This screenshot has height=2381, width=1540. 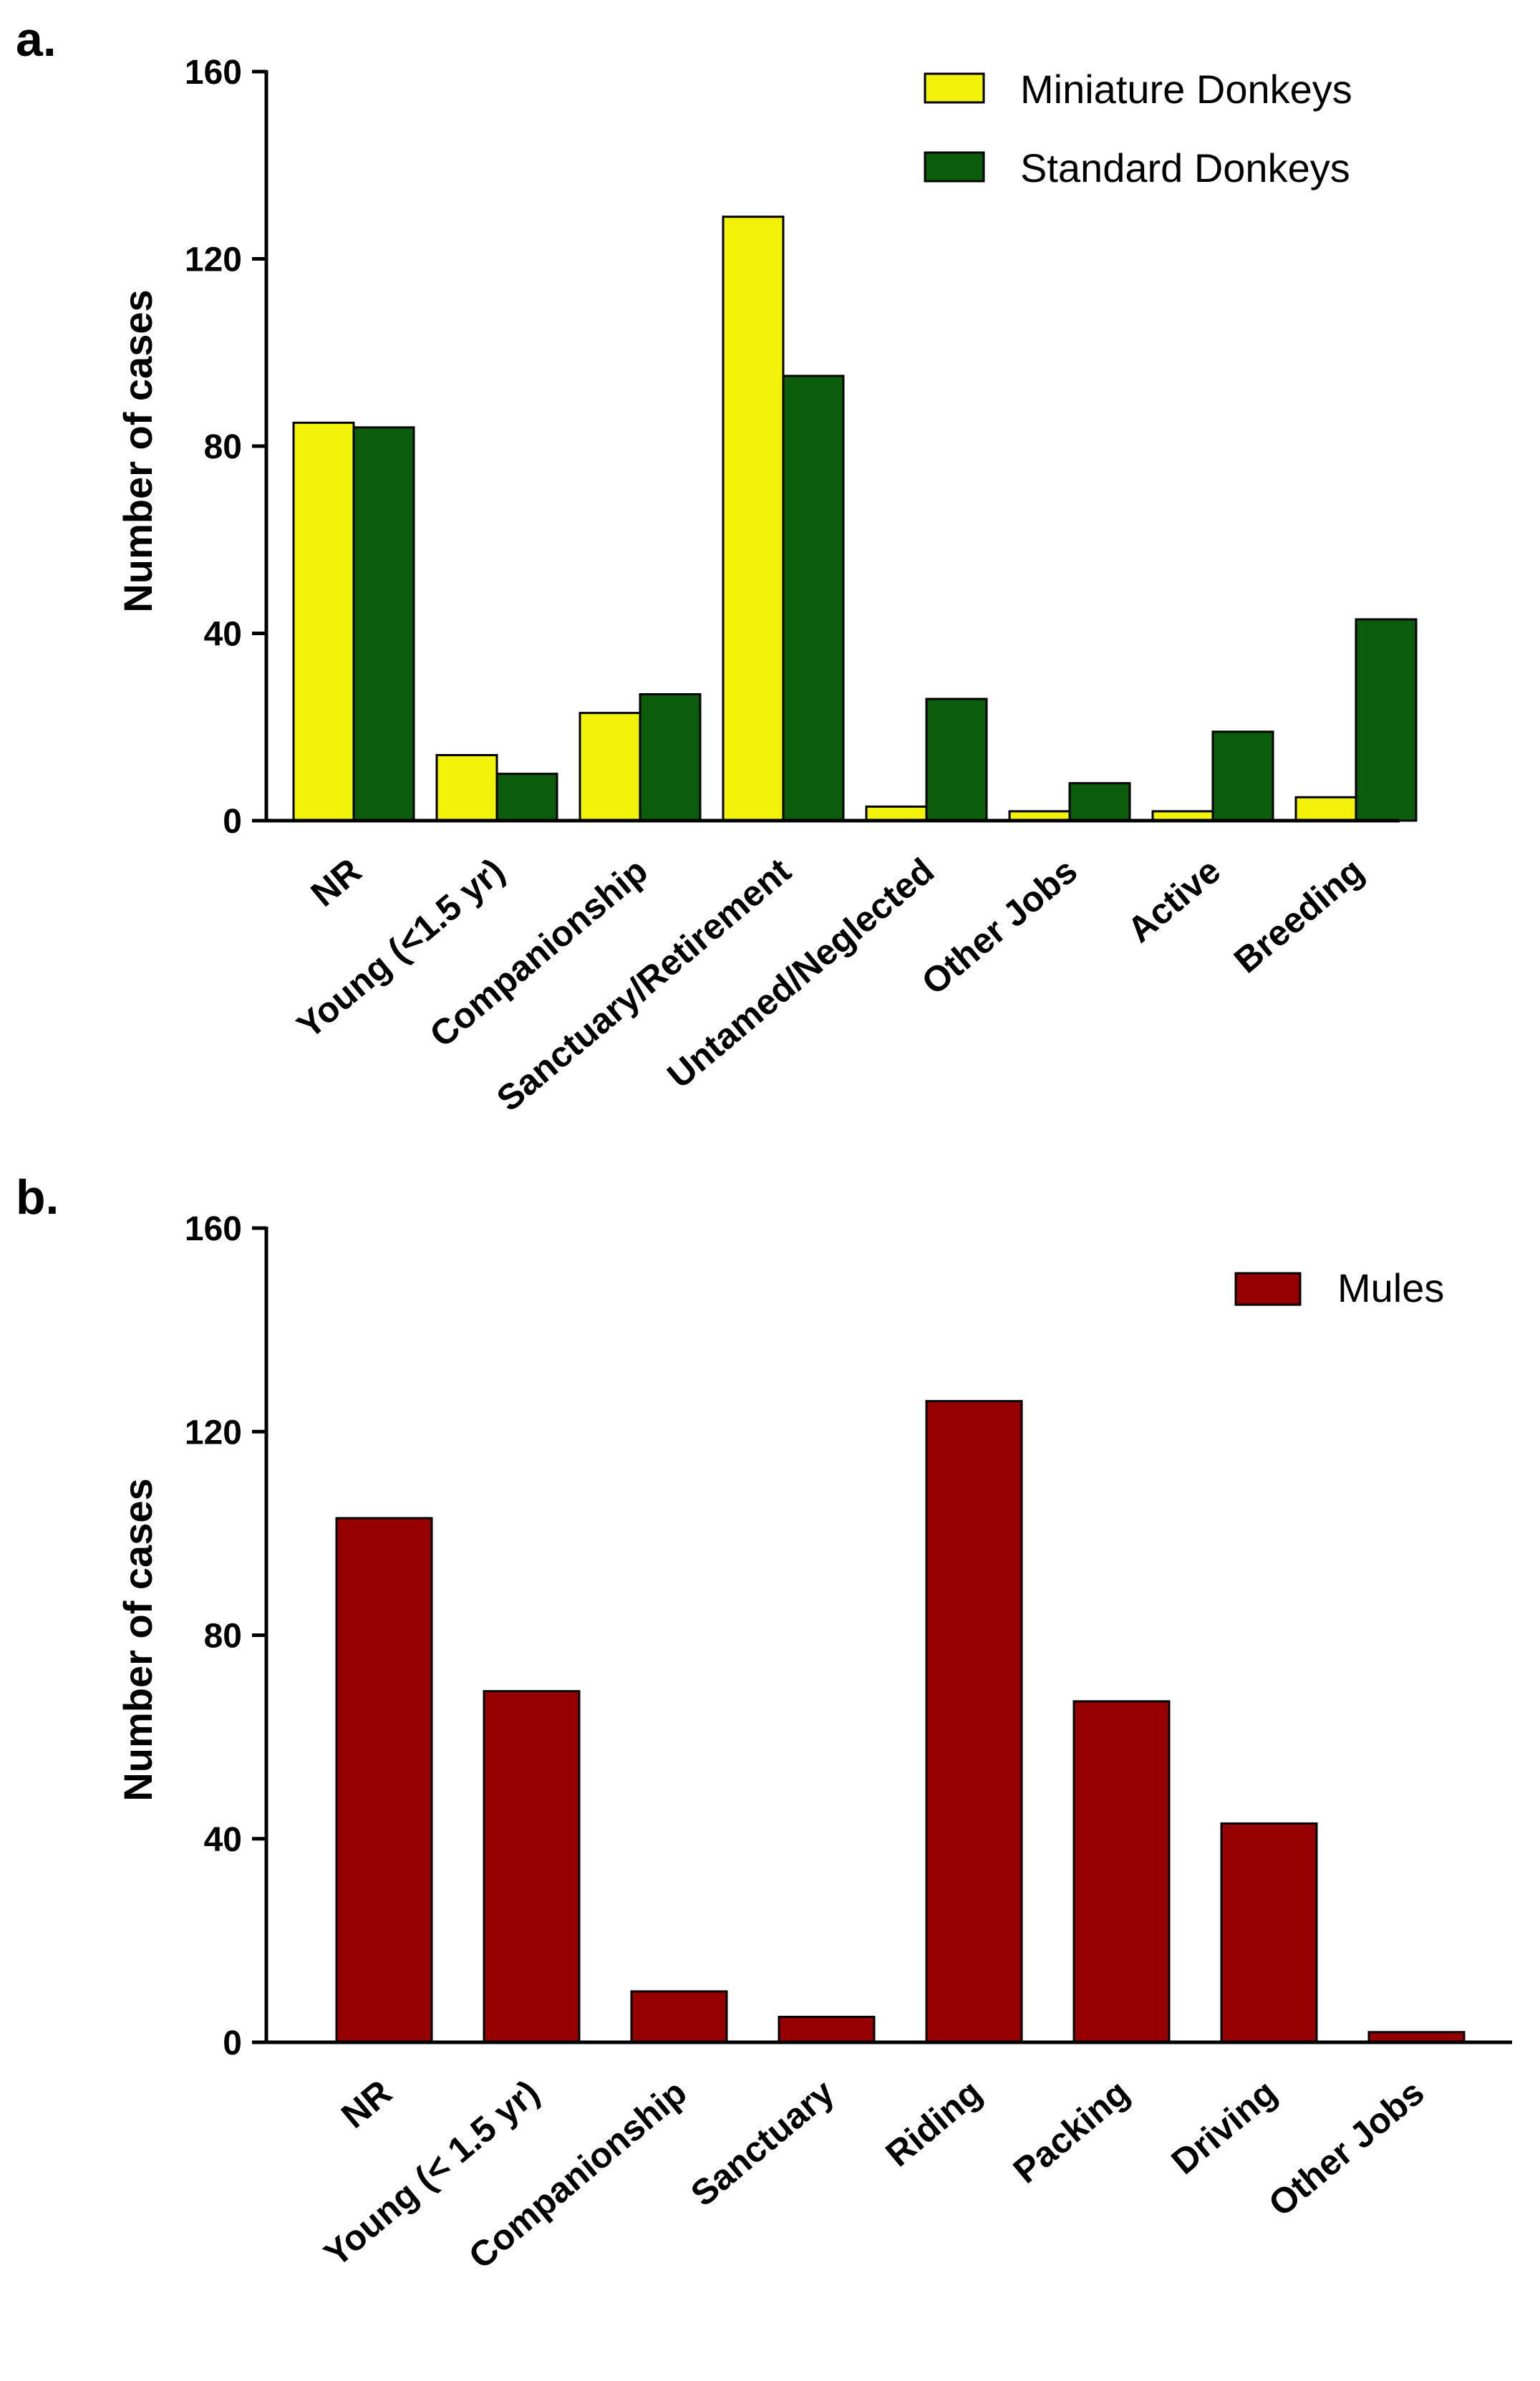 What do you see at coordinates (610, 767) in the screenshot?
I see `bar-miniature-donkeys-companionship` at bounding box center [610, 767].